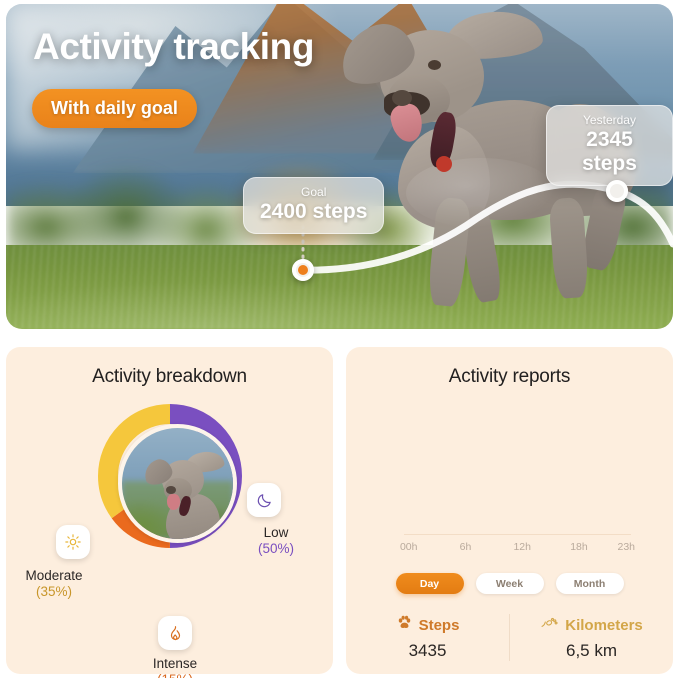 The width and height of the screenshot is (679, 678). Describe the element at coordinates (429, 583) in the screenshot. I see `range-option-day: Day` at that location.